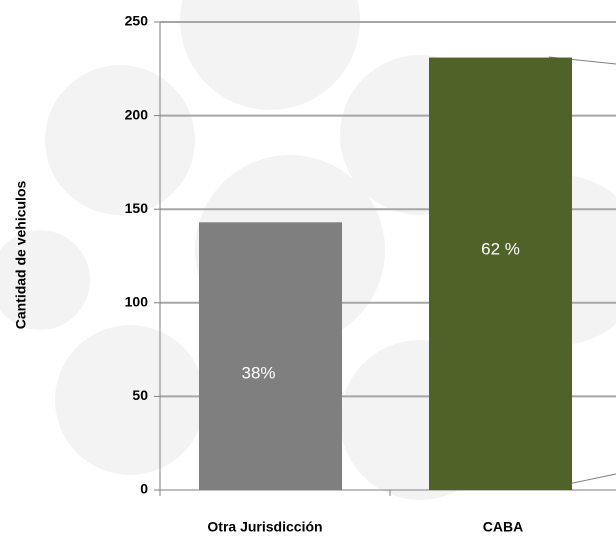 This screenshot has width=616, height=540. What do you see at coordinates (144, 489) in the screenshot?
I see `y-tick-label: 0` at bounding box center [144, 489].